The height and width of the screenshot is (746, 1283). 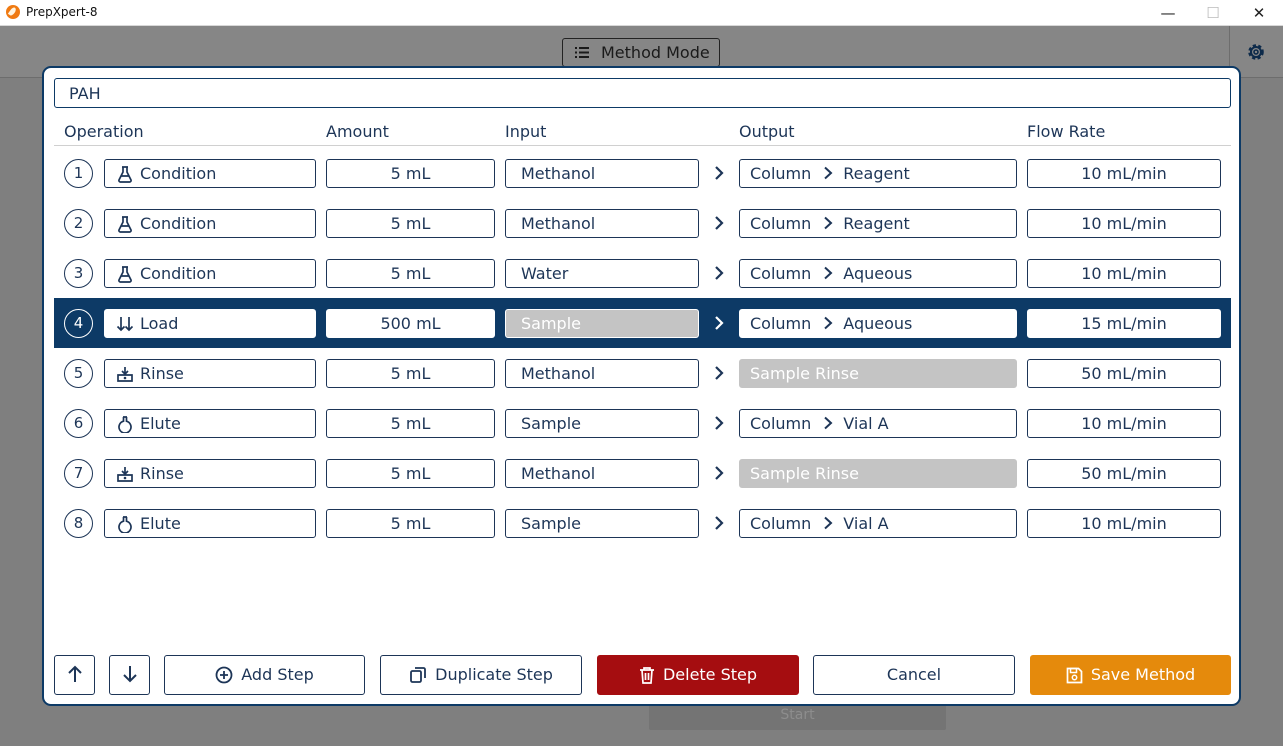 I want to click on start-label: Start, so click(x=797, y=715).